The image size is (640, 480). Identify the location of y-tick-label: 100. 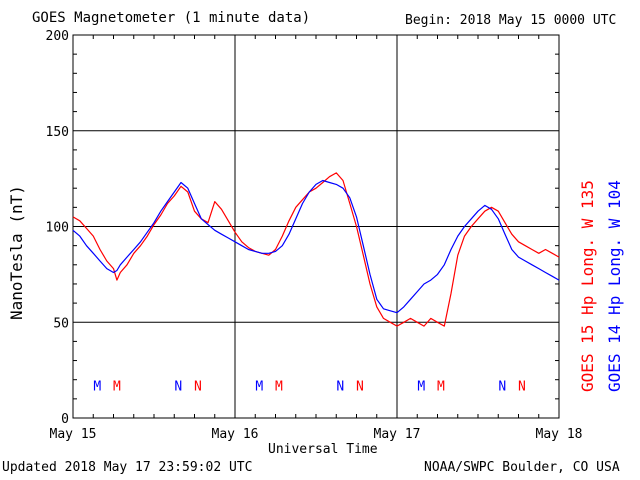
(57, 228).